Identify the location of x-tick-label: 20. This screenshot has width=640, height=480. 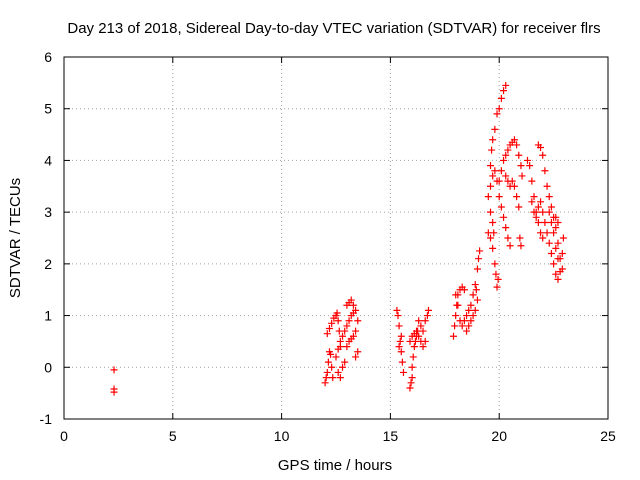
(499, 436).